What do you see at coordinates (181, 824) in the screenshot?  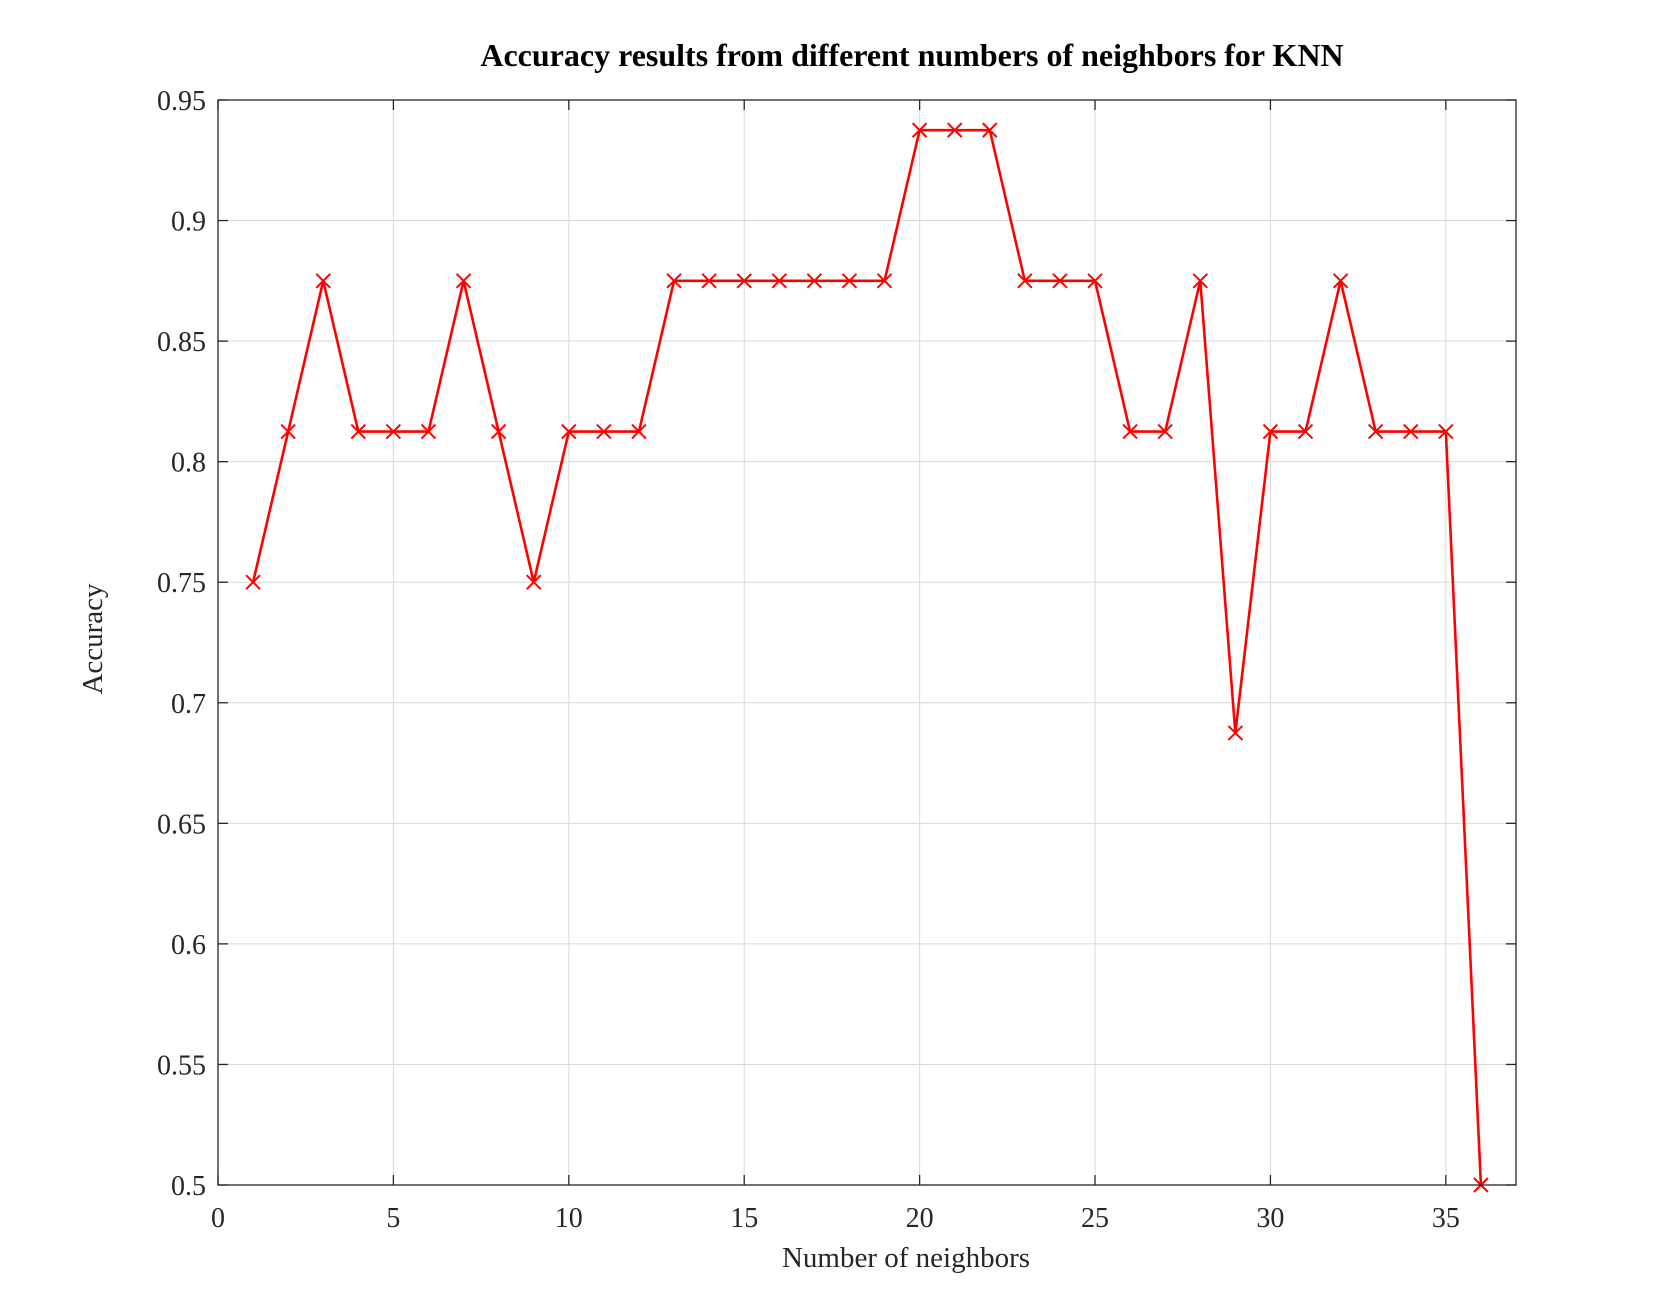 I see `y-tick-label: 0.65` at bounding box center [181, 824].